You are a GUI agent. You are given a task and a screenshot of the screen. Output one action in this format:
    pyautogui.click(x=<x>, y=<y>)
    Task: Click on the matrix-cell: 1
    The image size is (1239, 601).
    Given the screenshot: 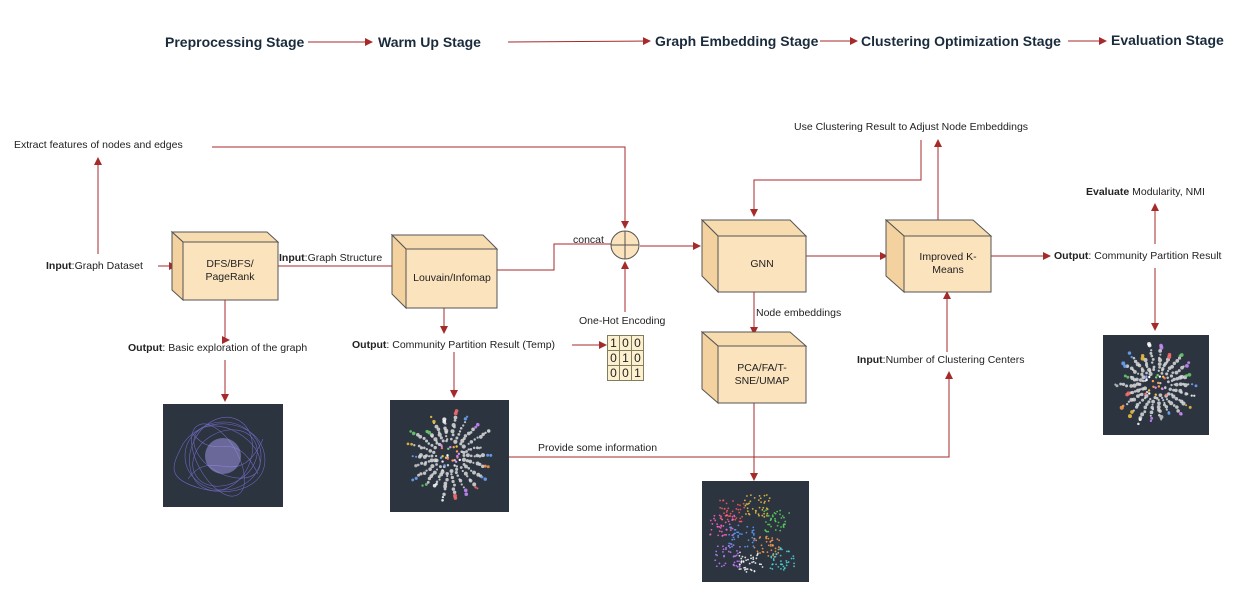 What is the action you would take?
    pyautogui.click(x=613, y=343)
    